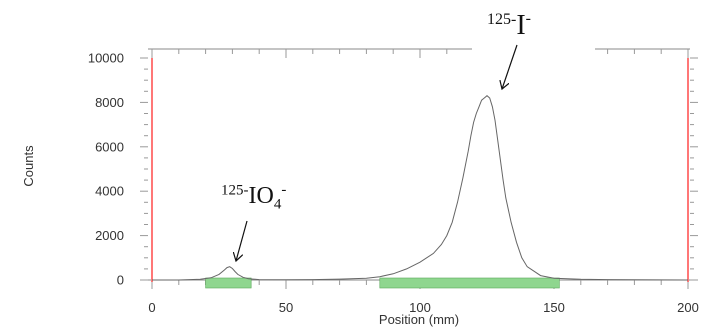 This screenshot has height=327, width=704. I want to click on peak-annotation-label: 125-I-, so click(509, 25).